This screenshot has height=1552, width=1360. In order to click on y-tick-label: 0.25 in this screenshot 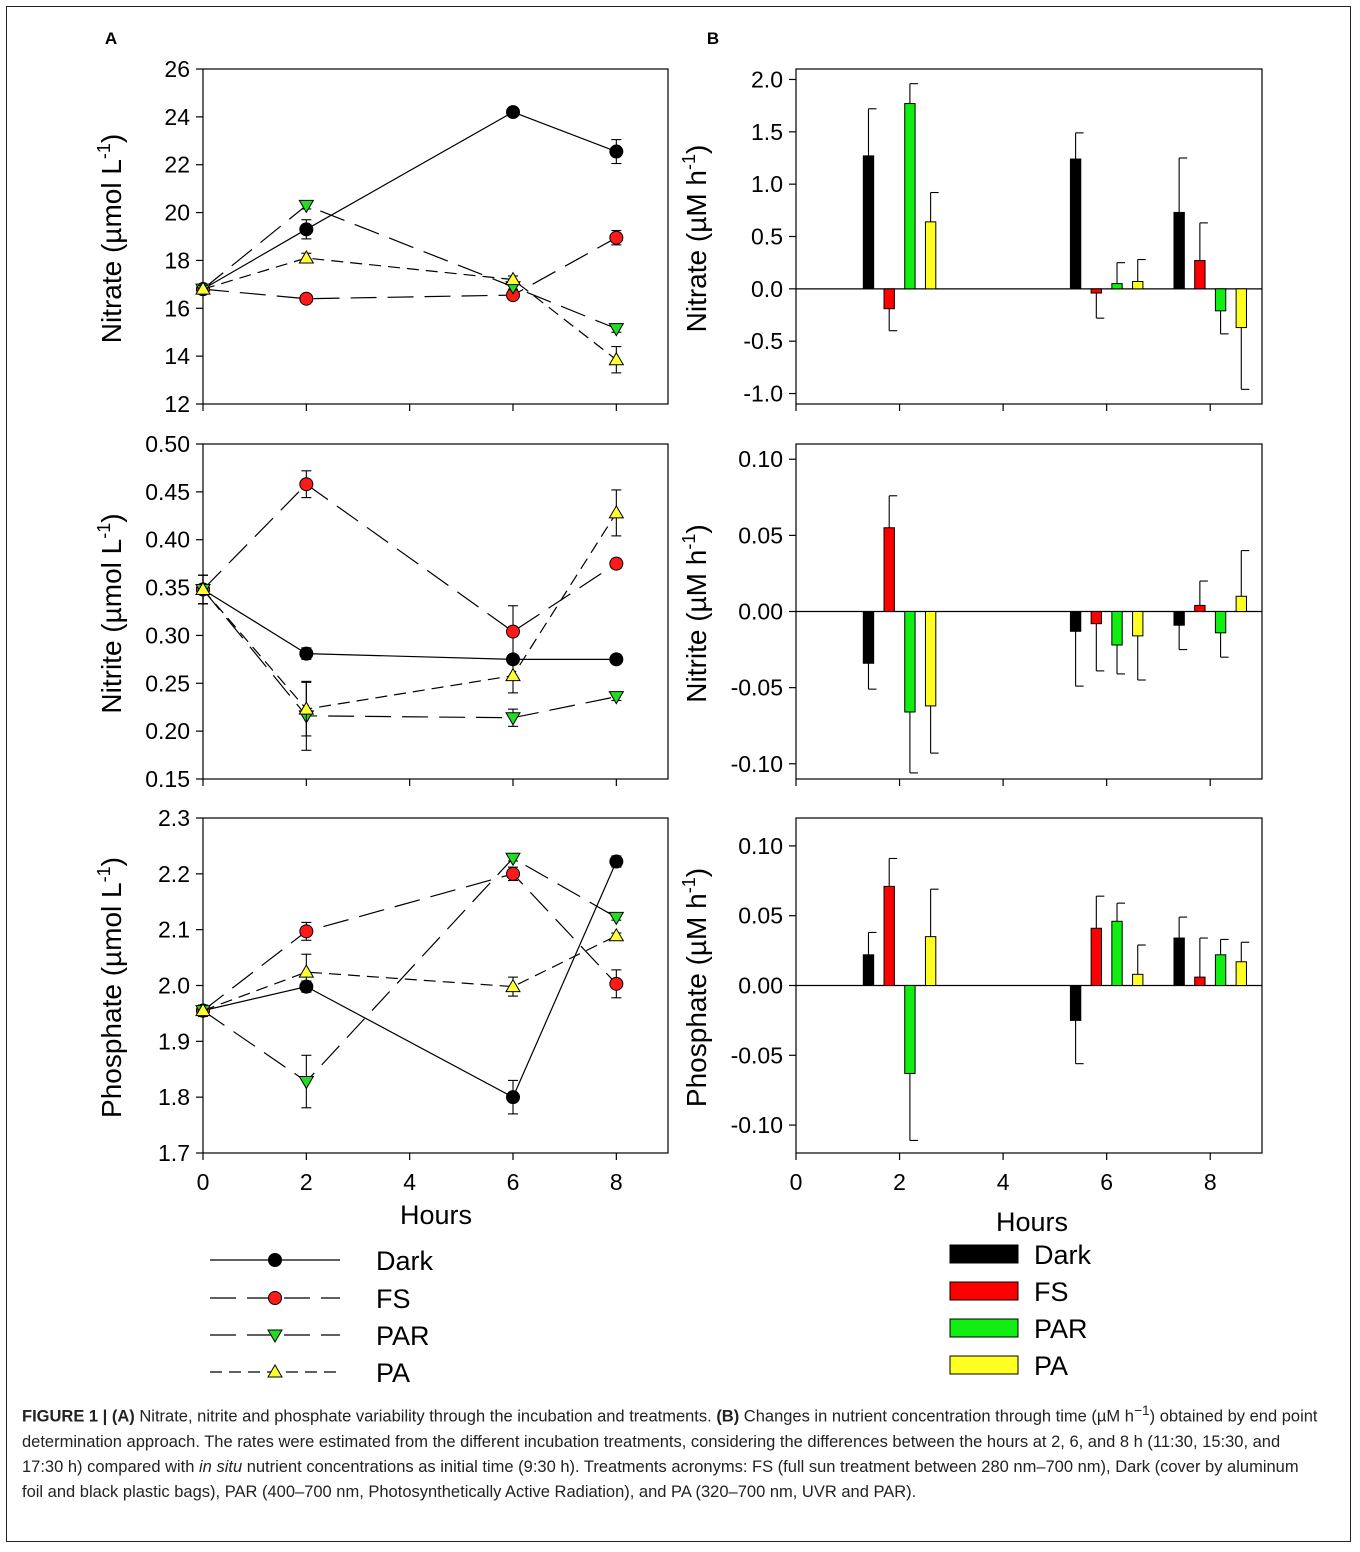, I will do `click(167, 683)`.